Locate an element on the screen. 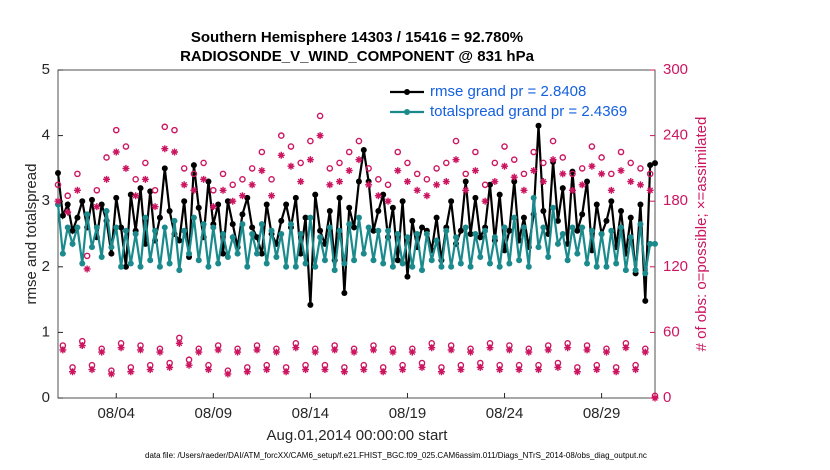  y-tick-label: 4 is located at coordinates (46, 135).